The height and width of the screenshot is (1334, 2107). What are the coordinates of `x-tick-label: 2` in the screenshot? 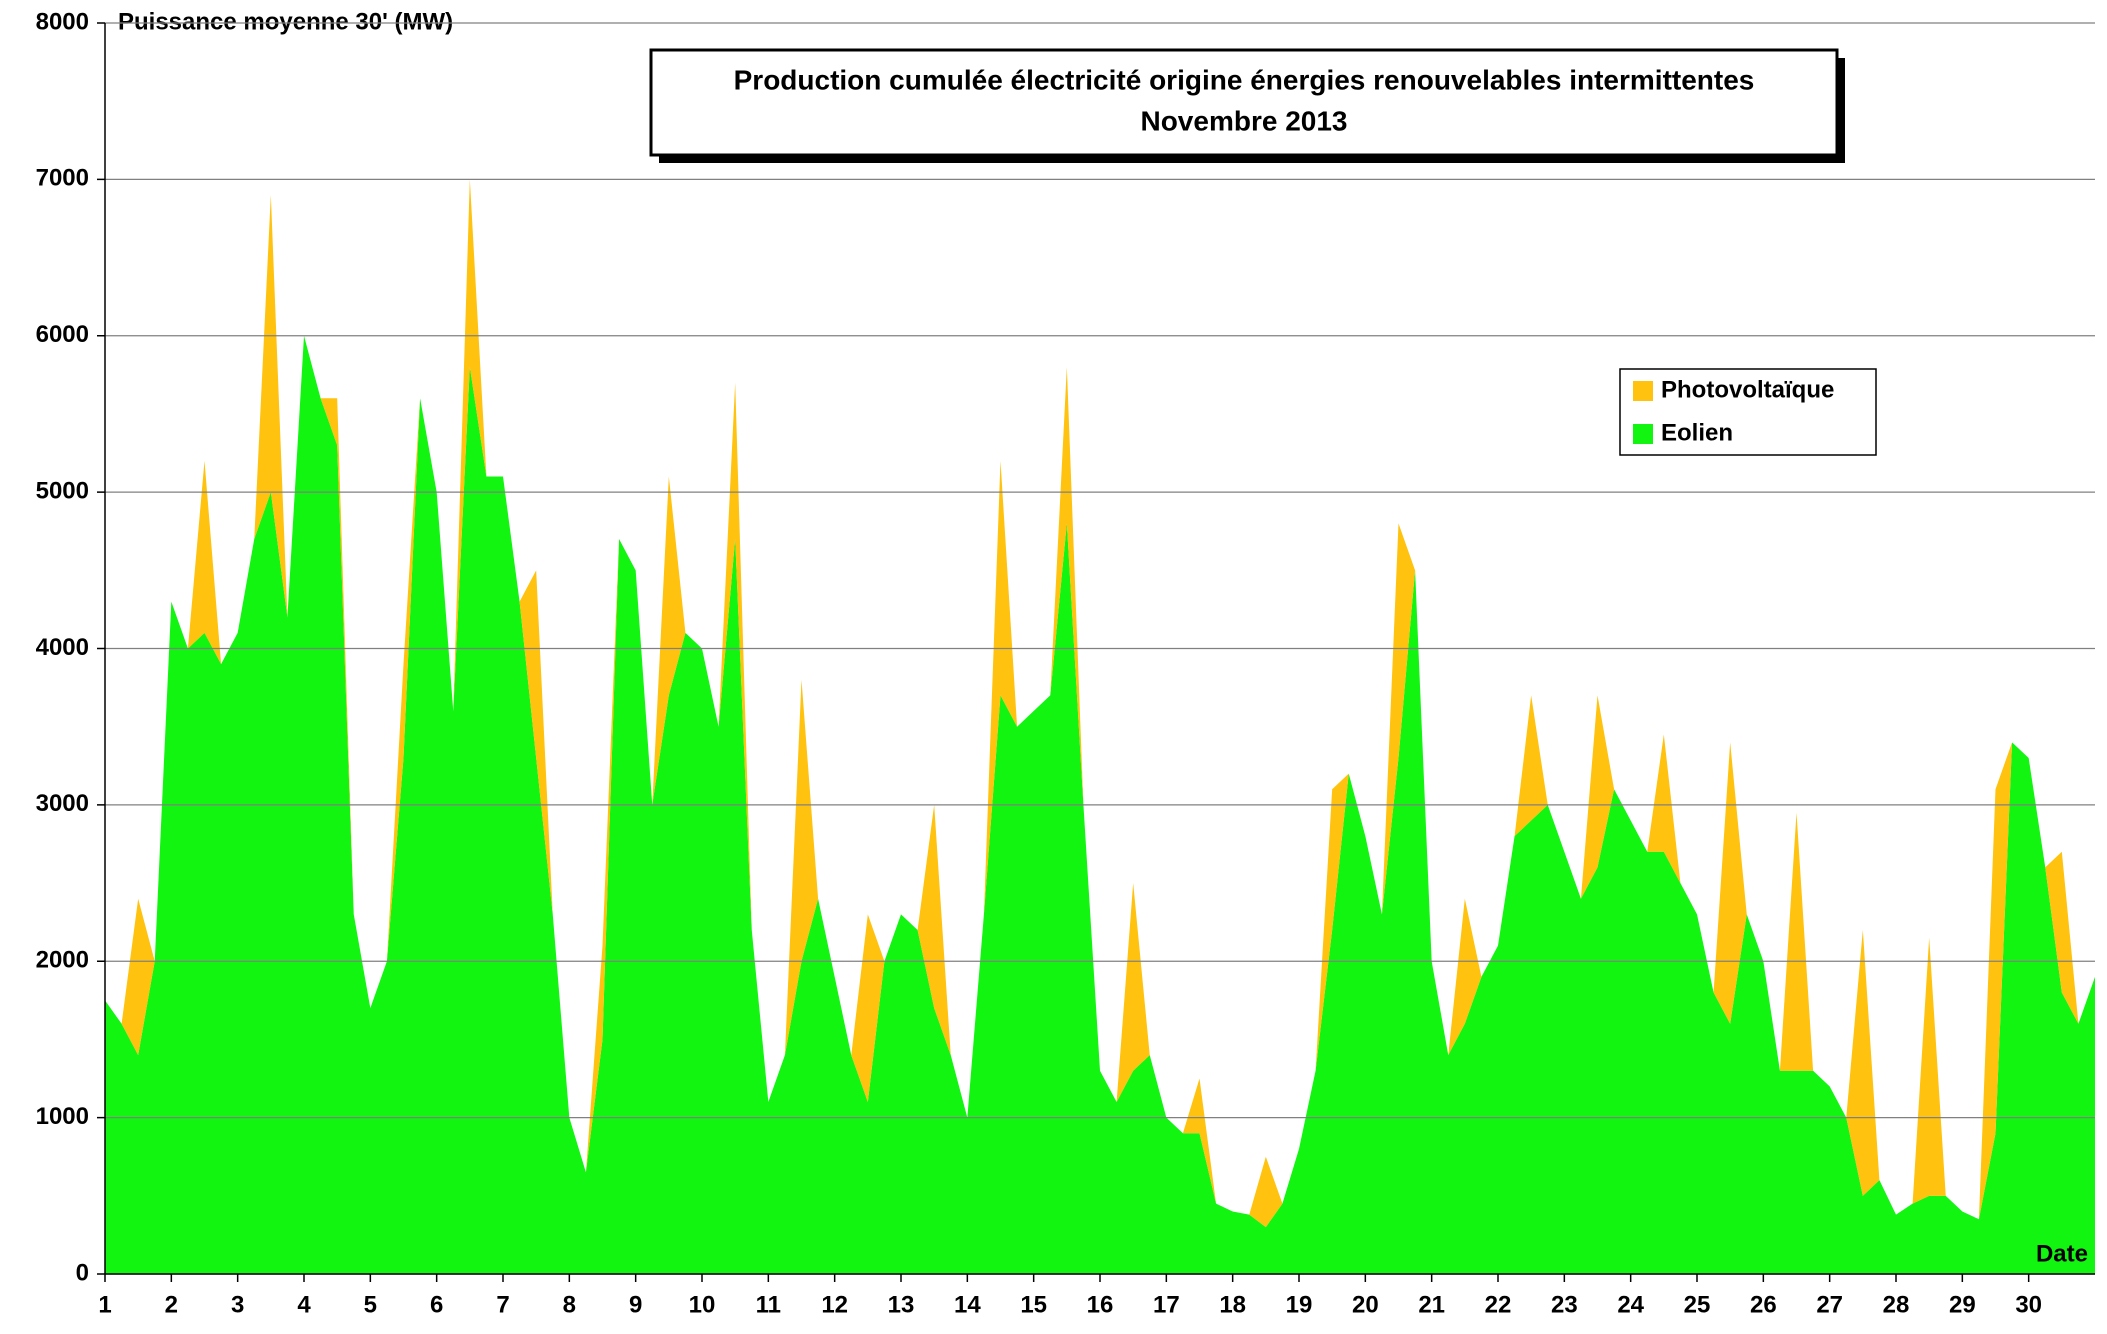 It's located at (171, 1304).